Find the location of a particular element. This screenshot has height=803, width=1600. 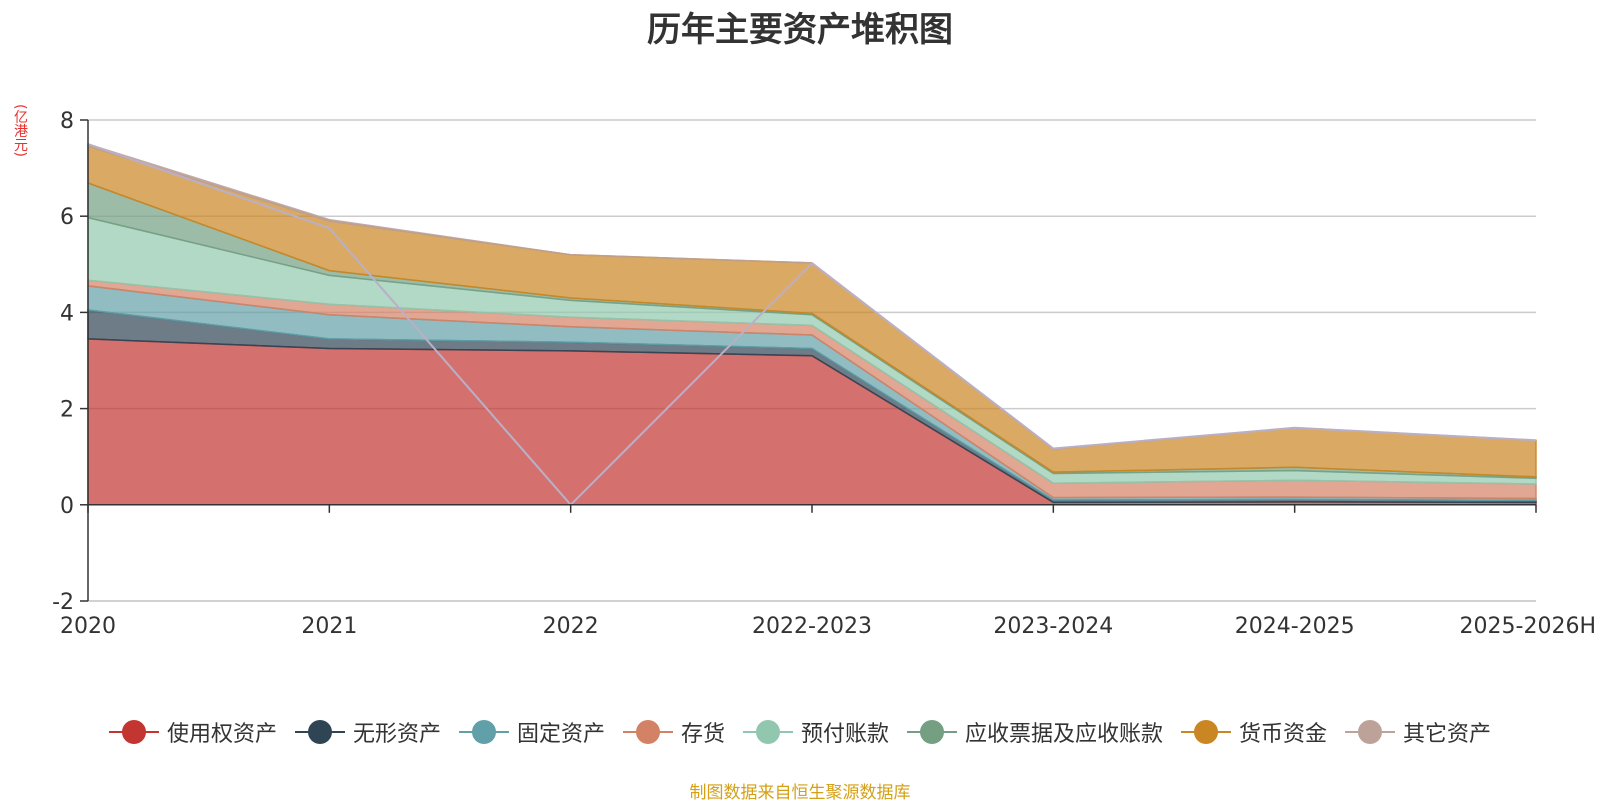

y-axis-unit-label: (亿港元) is located at coordinates (20, 130).